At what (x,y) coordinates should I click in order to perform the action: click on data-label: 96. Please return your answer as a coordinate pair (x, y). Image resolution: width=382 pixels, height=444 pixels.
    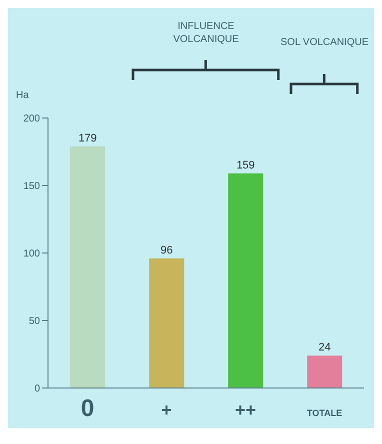
    Looking at the image, I should click on (166, 250).